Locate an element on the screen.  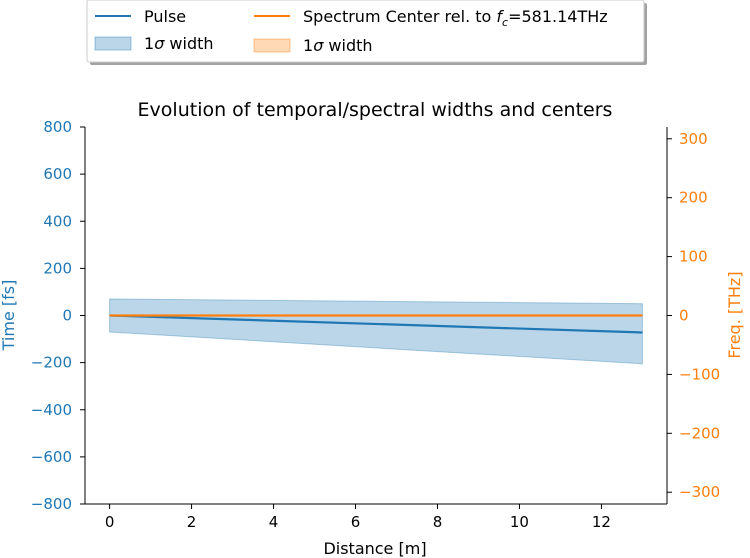
y-axis-label-left: Time [fs] is located at coordinates (9, 316).